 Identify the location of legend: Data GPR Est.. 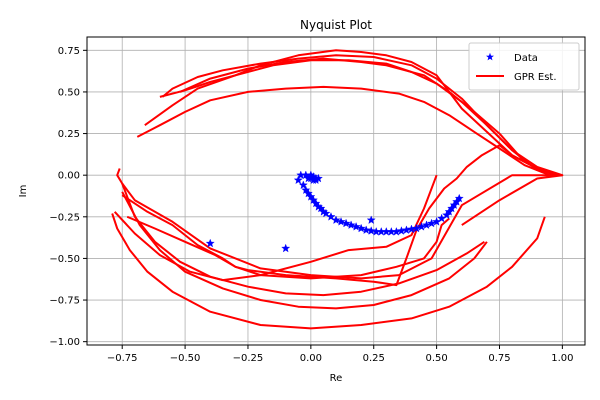
(524, 66).